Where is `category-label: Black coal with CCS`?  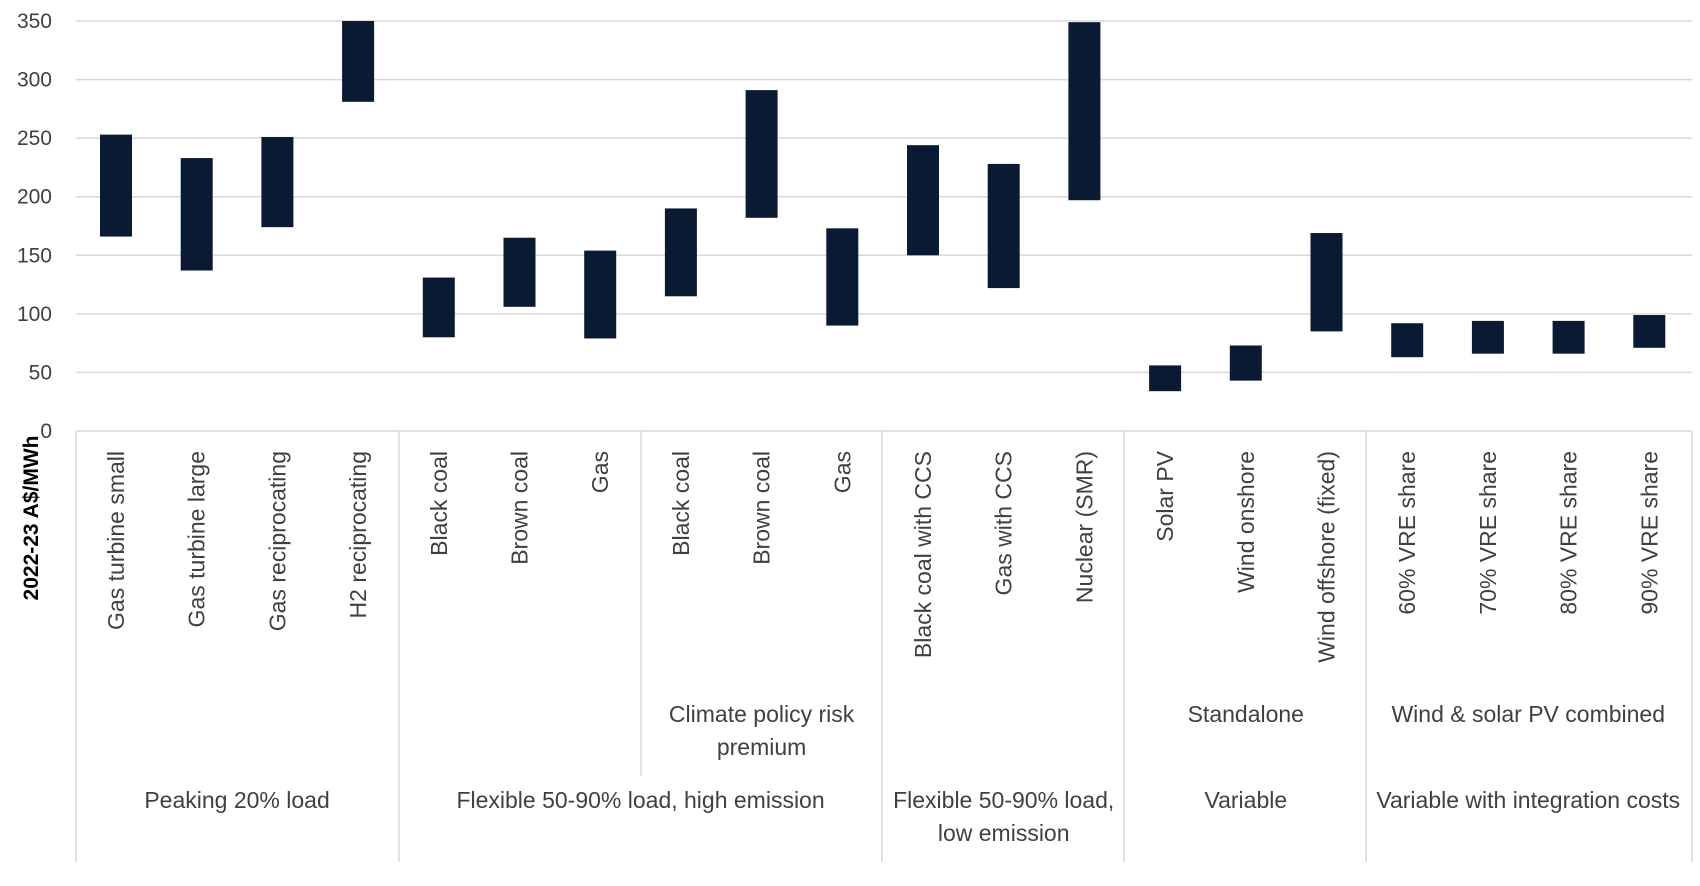 category-label: Black coal with CCS is located at coordinates (923, 554).